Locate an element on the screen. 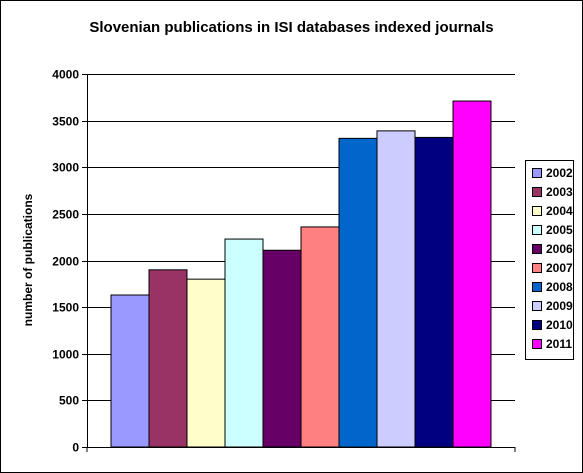 The width and height of the screenshot is (583, 473). legend-label: 2002 is located at coordinates (559, 173).